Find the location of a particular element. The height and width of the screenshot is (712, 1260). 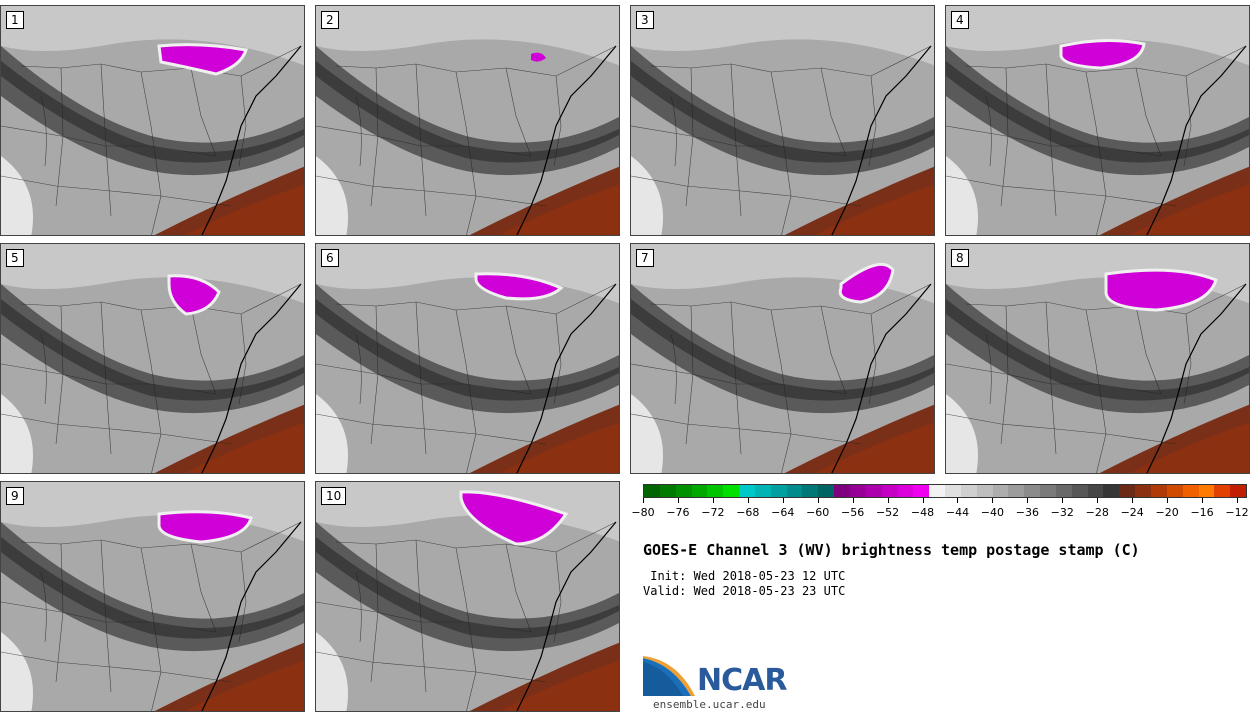

forecast-panel-3: 3 is located at coordinates (782, 120).